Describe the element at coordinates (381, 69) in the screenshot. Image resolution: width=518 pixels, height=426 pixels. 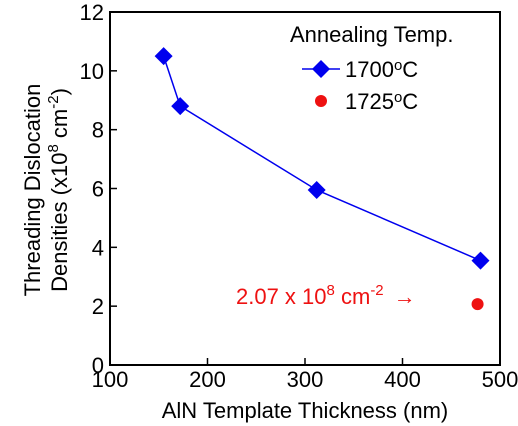
I see `legend-label-1700: 1700oC` at that location.